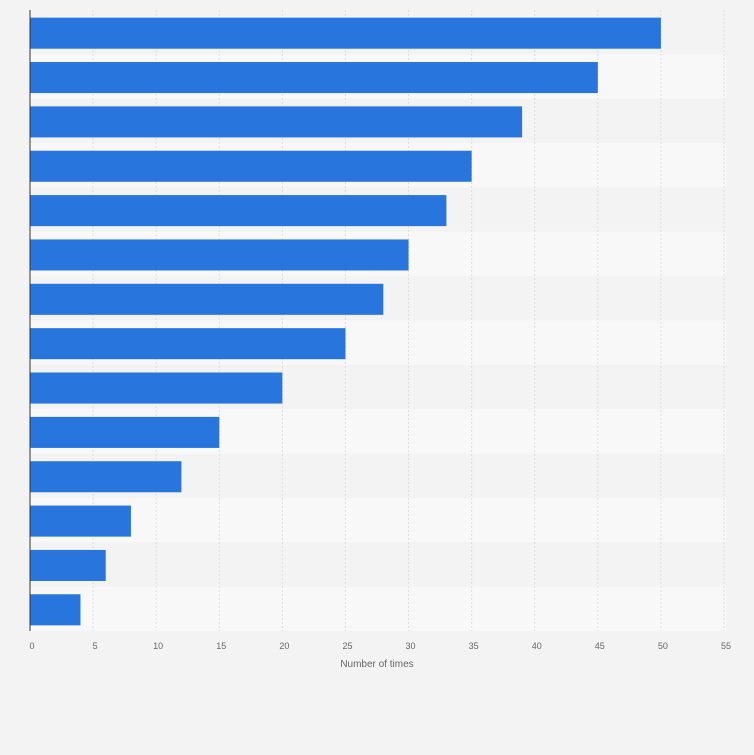 The image size is (754, 755). What do you see at coordinates (663, 646) in the screenshot?
I see `x-tick-label: 50` at bounding box center [663, 646].